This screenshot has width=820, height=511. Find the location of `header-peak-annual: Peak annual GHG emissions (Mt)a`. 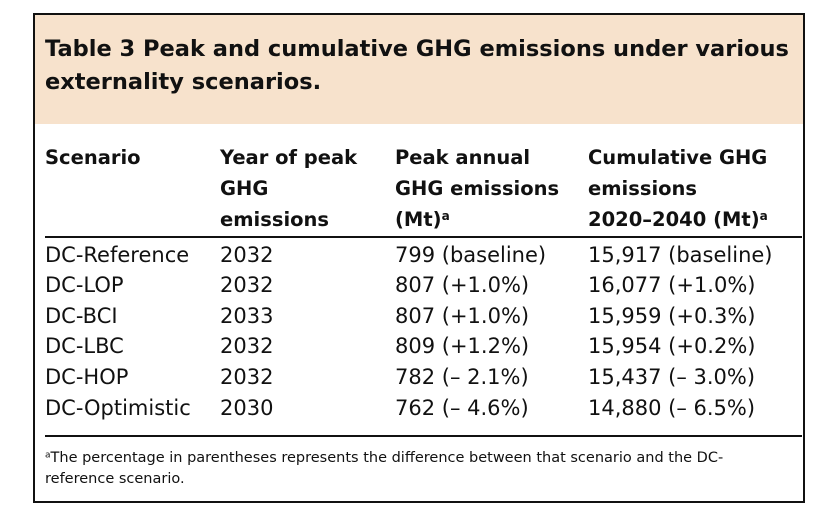

header-peak-annual: Peak annual GHG emissions (Mt)a is located at coordinates (477, 188).